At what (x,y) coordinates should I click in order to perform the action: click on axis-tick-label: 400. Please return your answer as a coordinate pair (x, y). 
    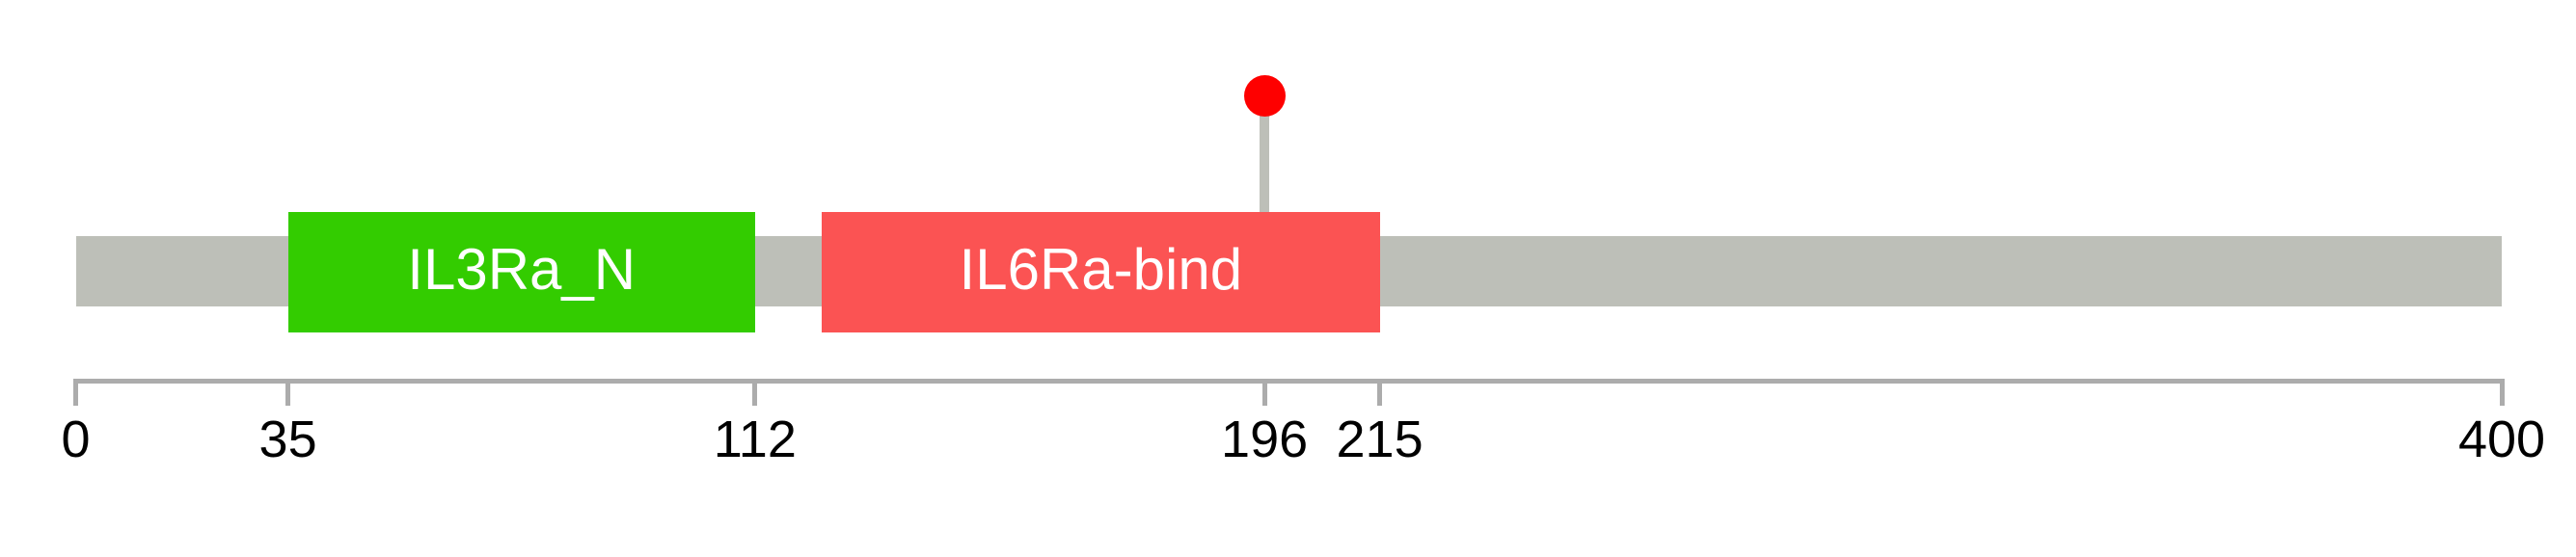
    Looking at the image, I should click on (2501, 439).